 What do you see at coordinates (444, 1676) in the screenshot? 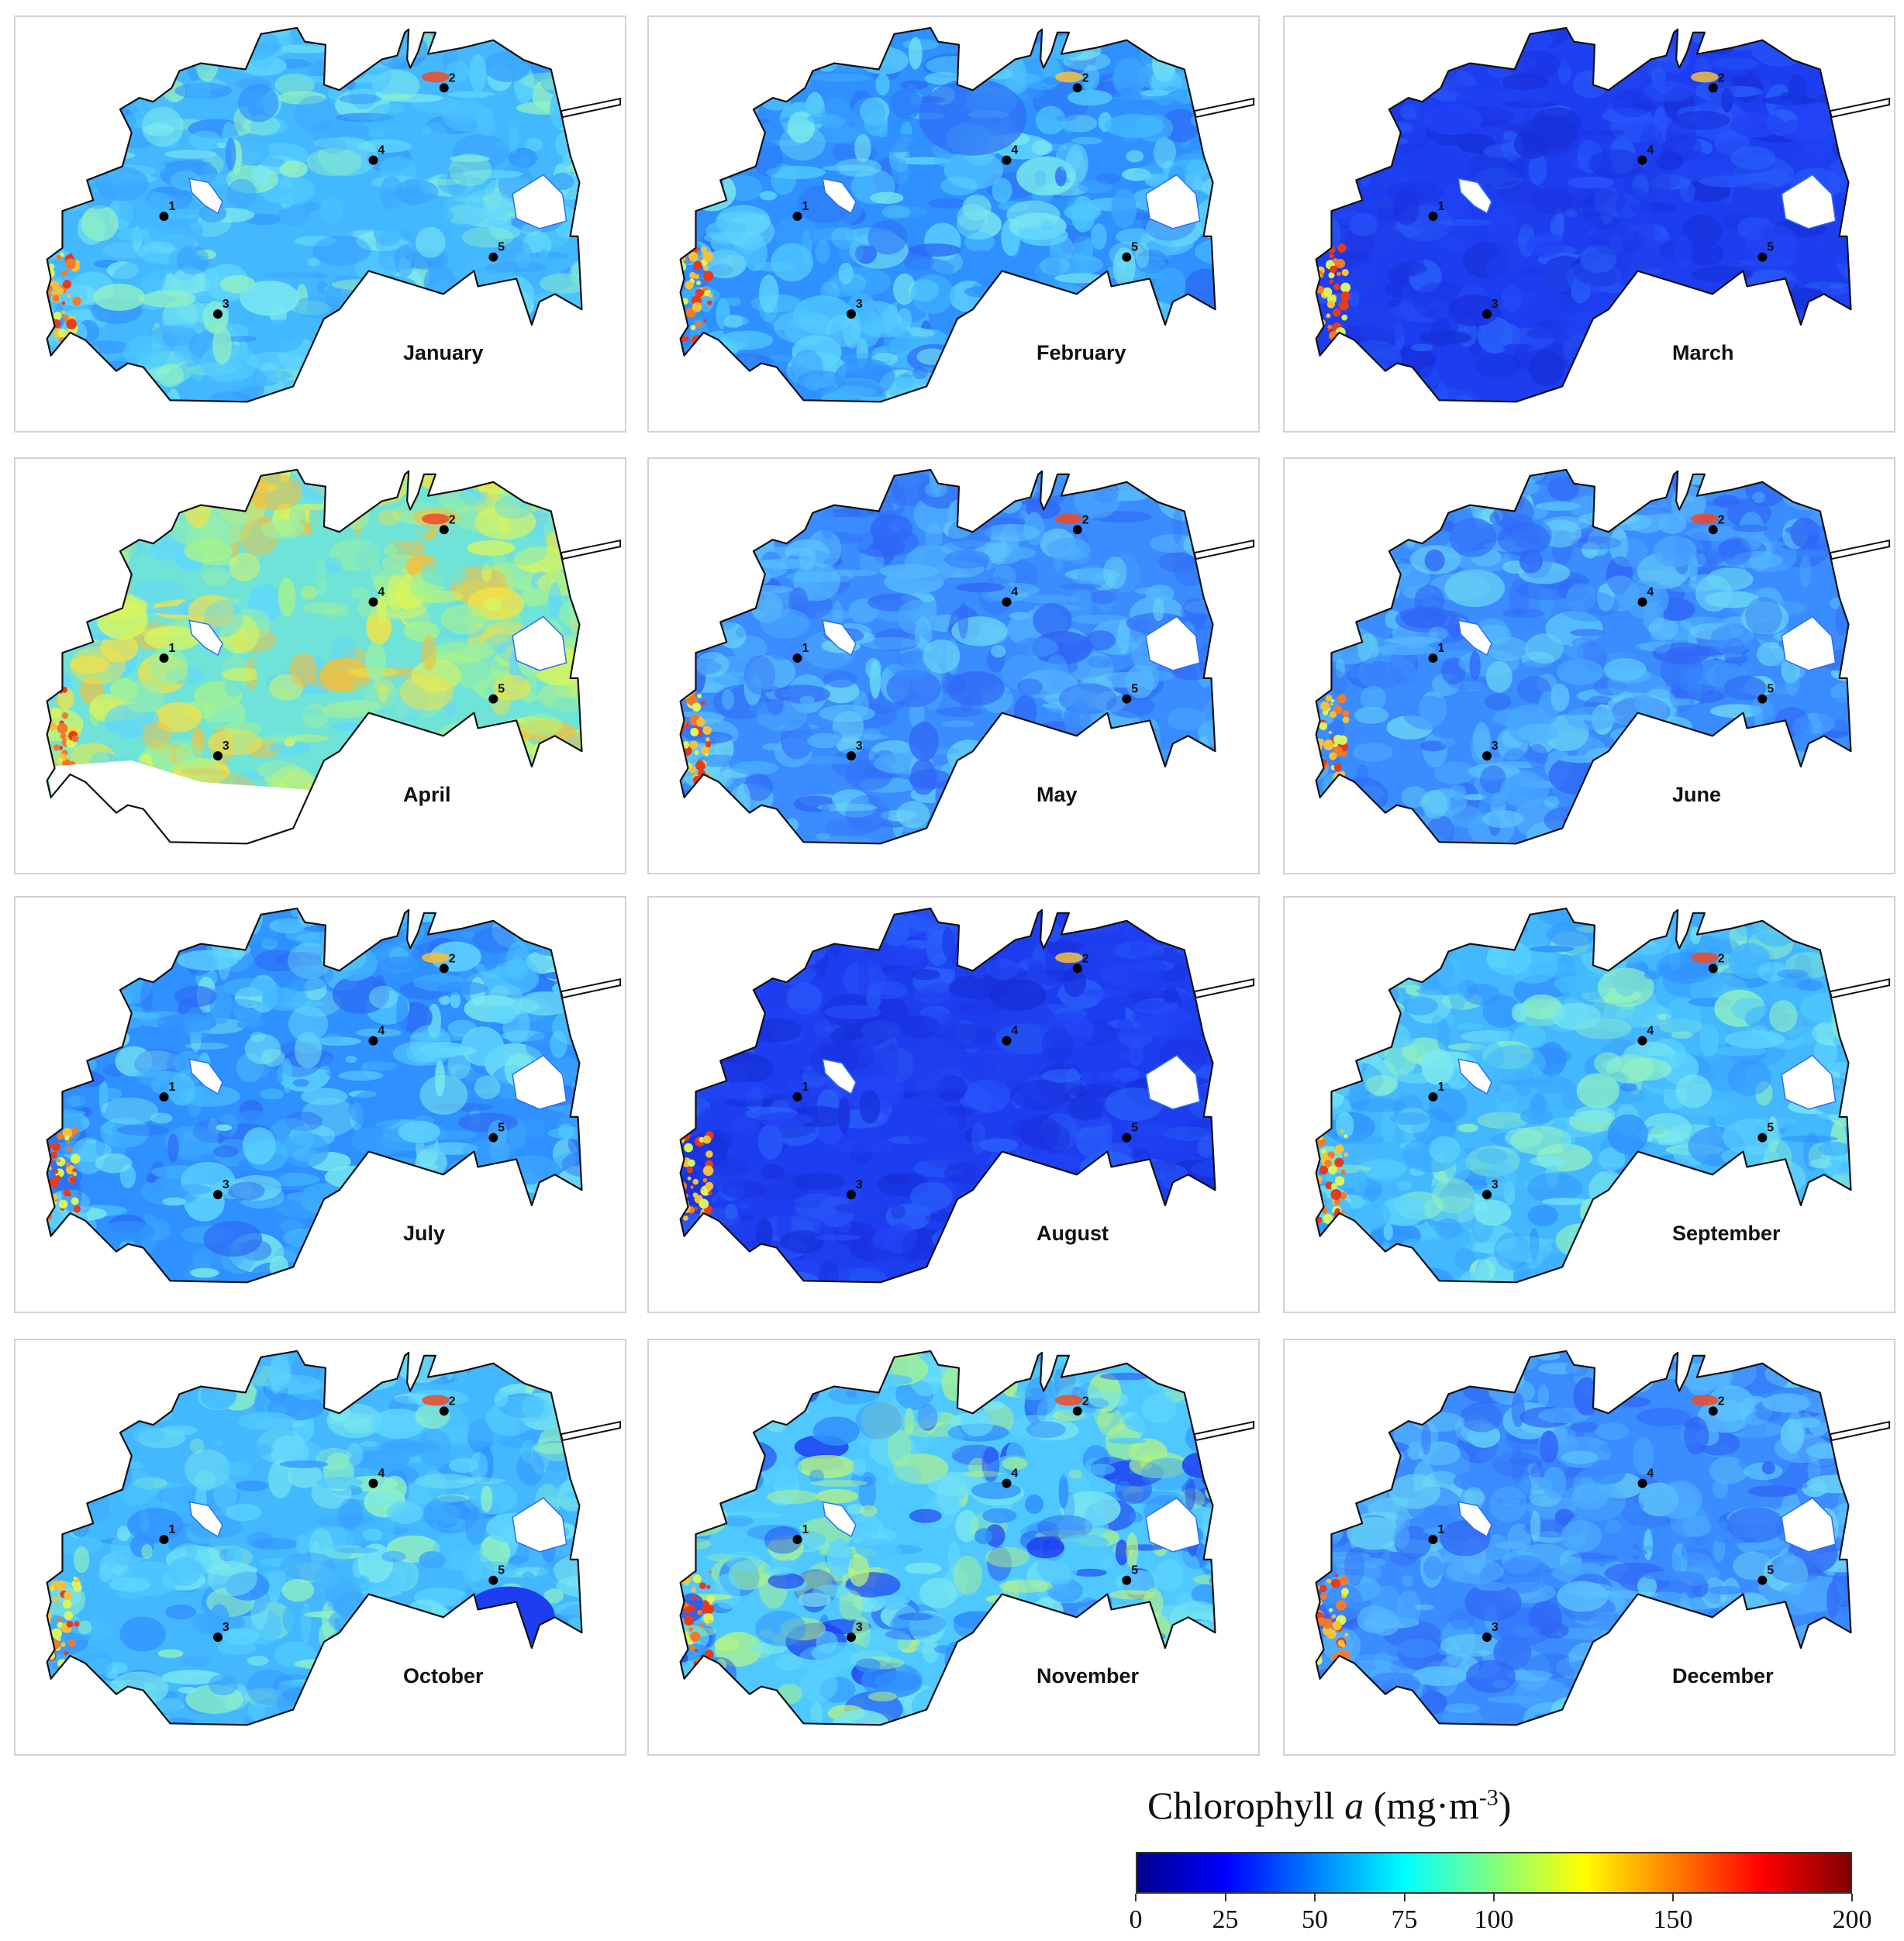
I see `month-label: October` at bounding box center [444, 1676].